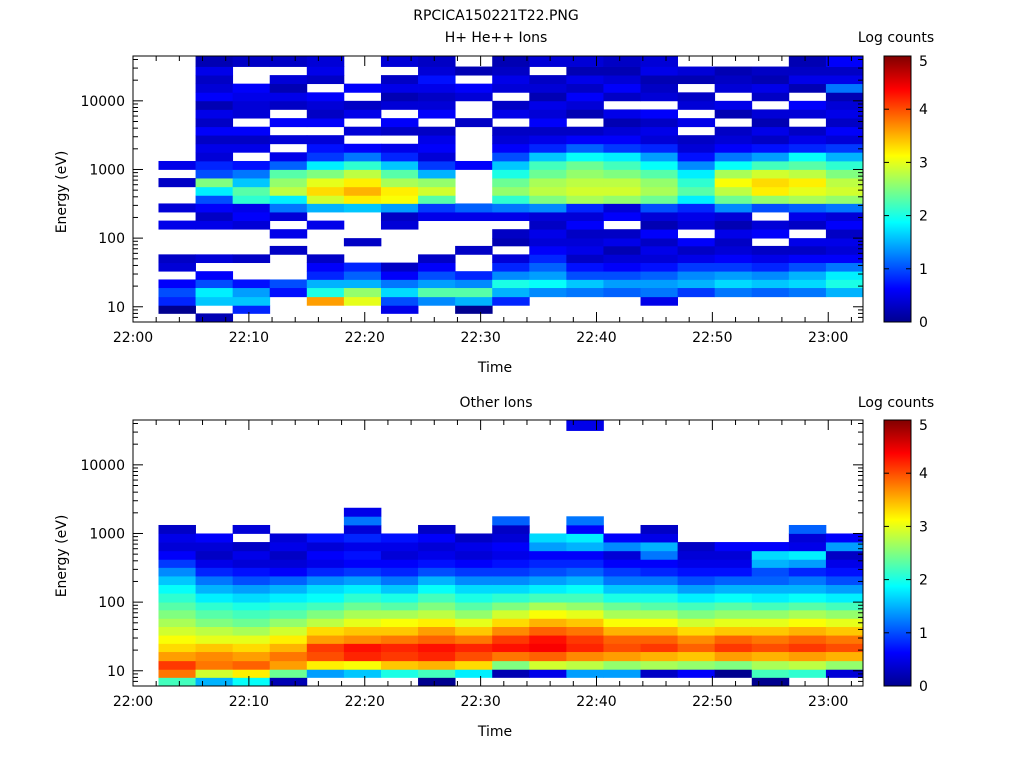  What do you see at coordinates (116, 672) in the screenshot?
I see `y-tick-label: 10` at bounding box center [116, 672].